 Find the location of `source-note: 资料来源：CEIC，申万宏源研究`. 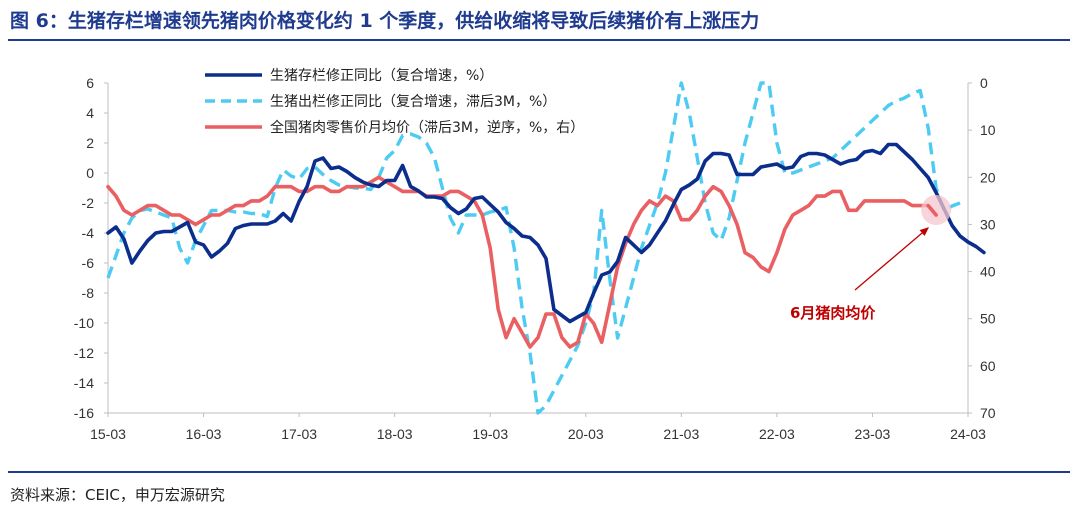

source-note: 资料来源：CEIC，申万宏源研究 is located at coordinates (117, 495).